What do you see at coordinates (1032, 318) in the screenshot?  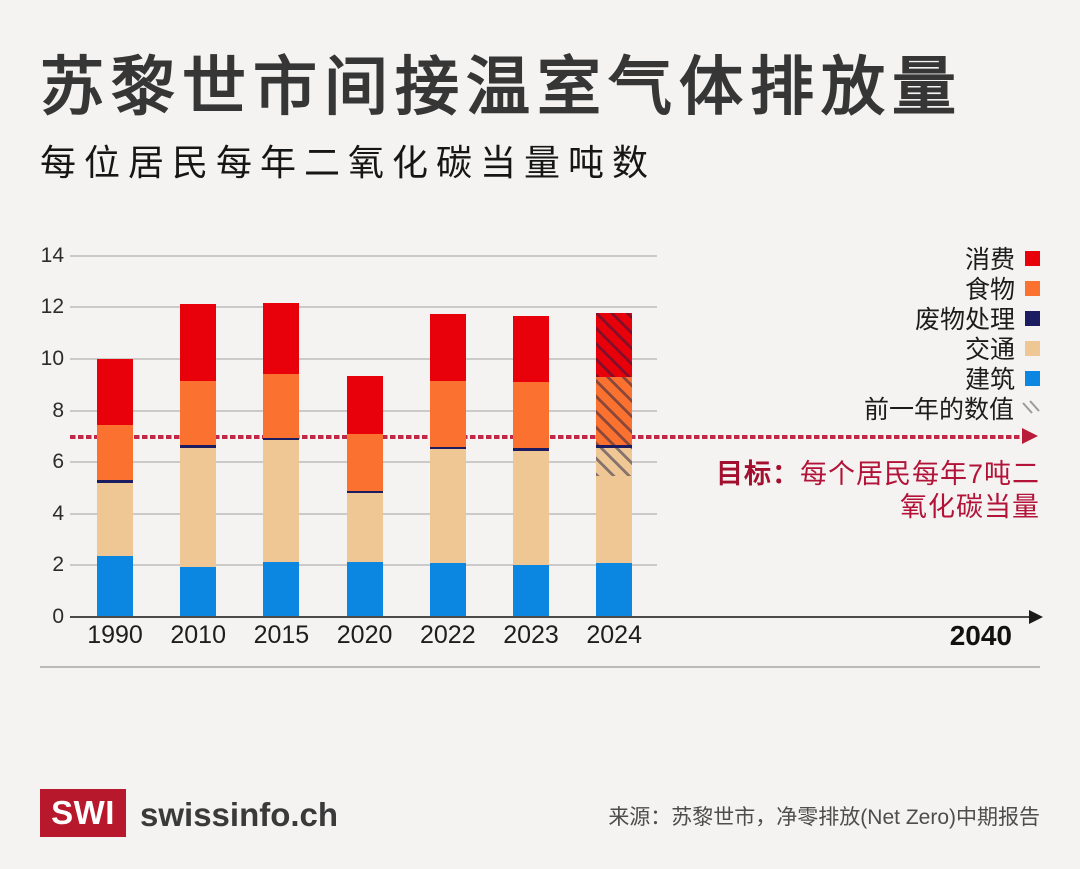 I see `legend-swatch-waste` at bounding box center [1032, 318].